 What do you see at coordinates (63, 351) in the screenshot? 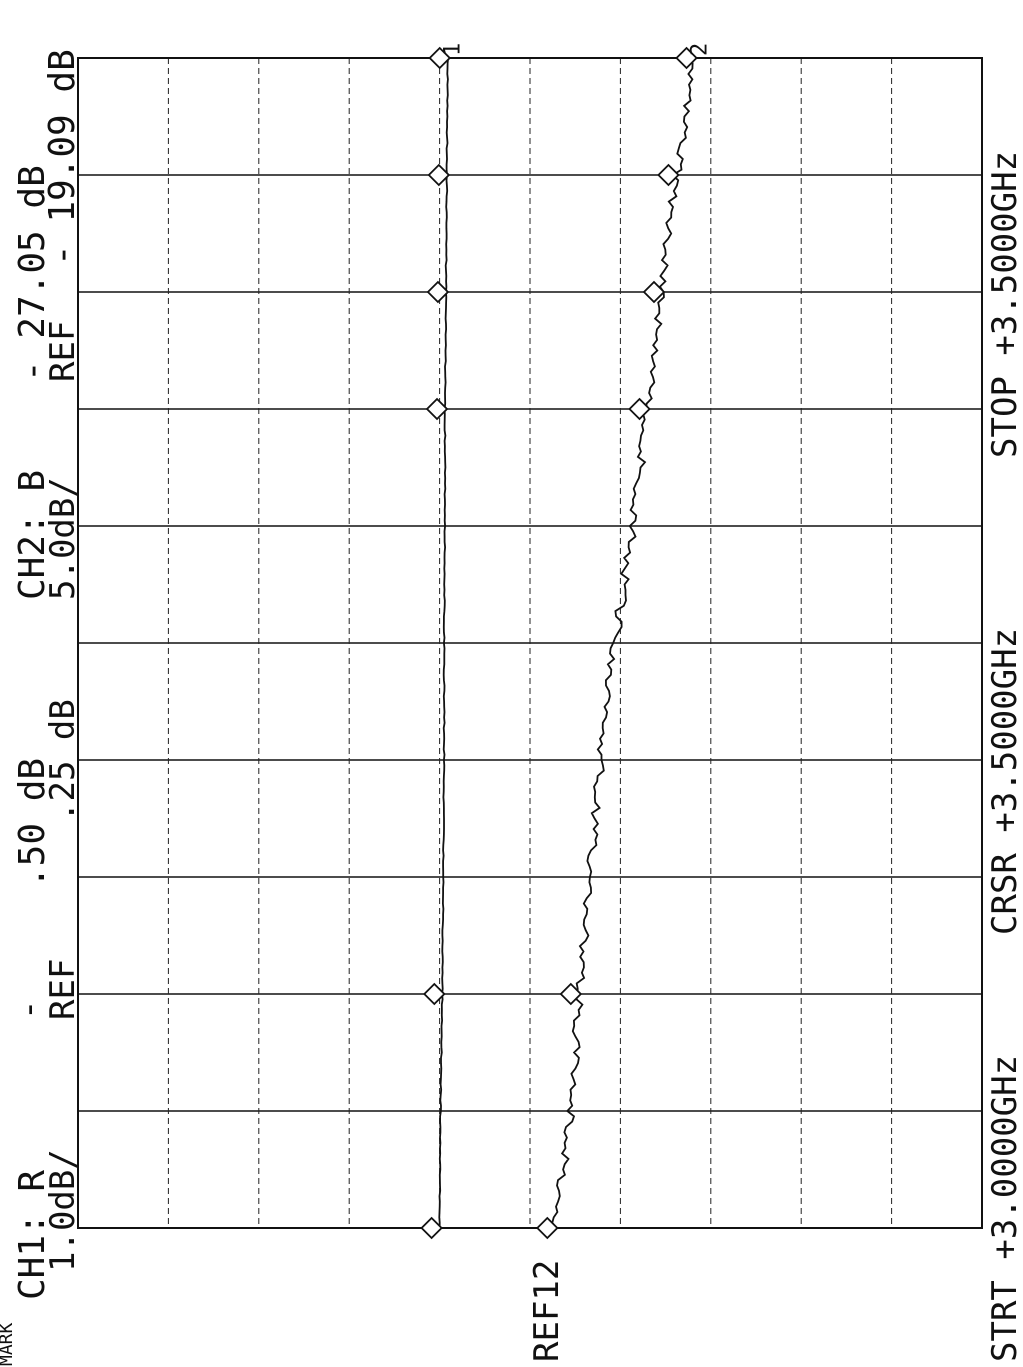
I see `ch2-ref-label: REF` at bounding box center [63, 351].